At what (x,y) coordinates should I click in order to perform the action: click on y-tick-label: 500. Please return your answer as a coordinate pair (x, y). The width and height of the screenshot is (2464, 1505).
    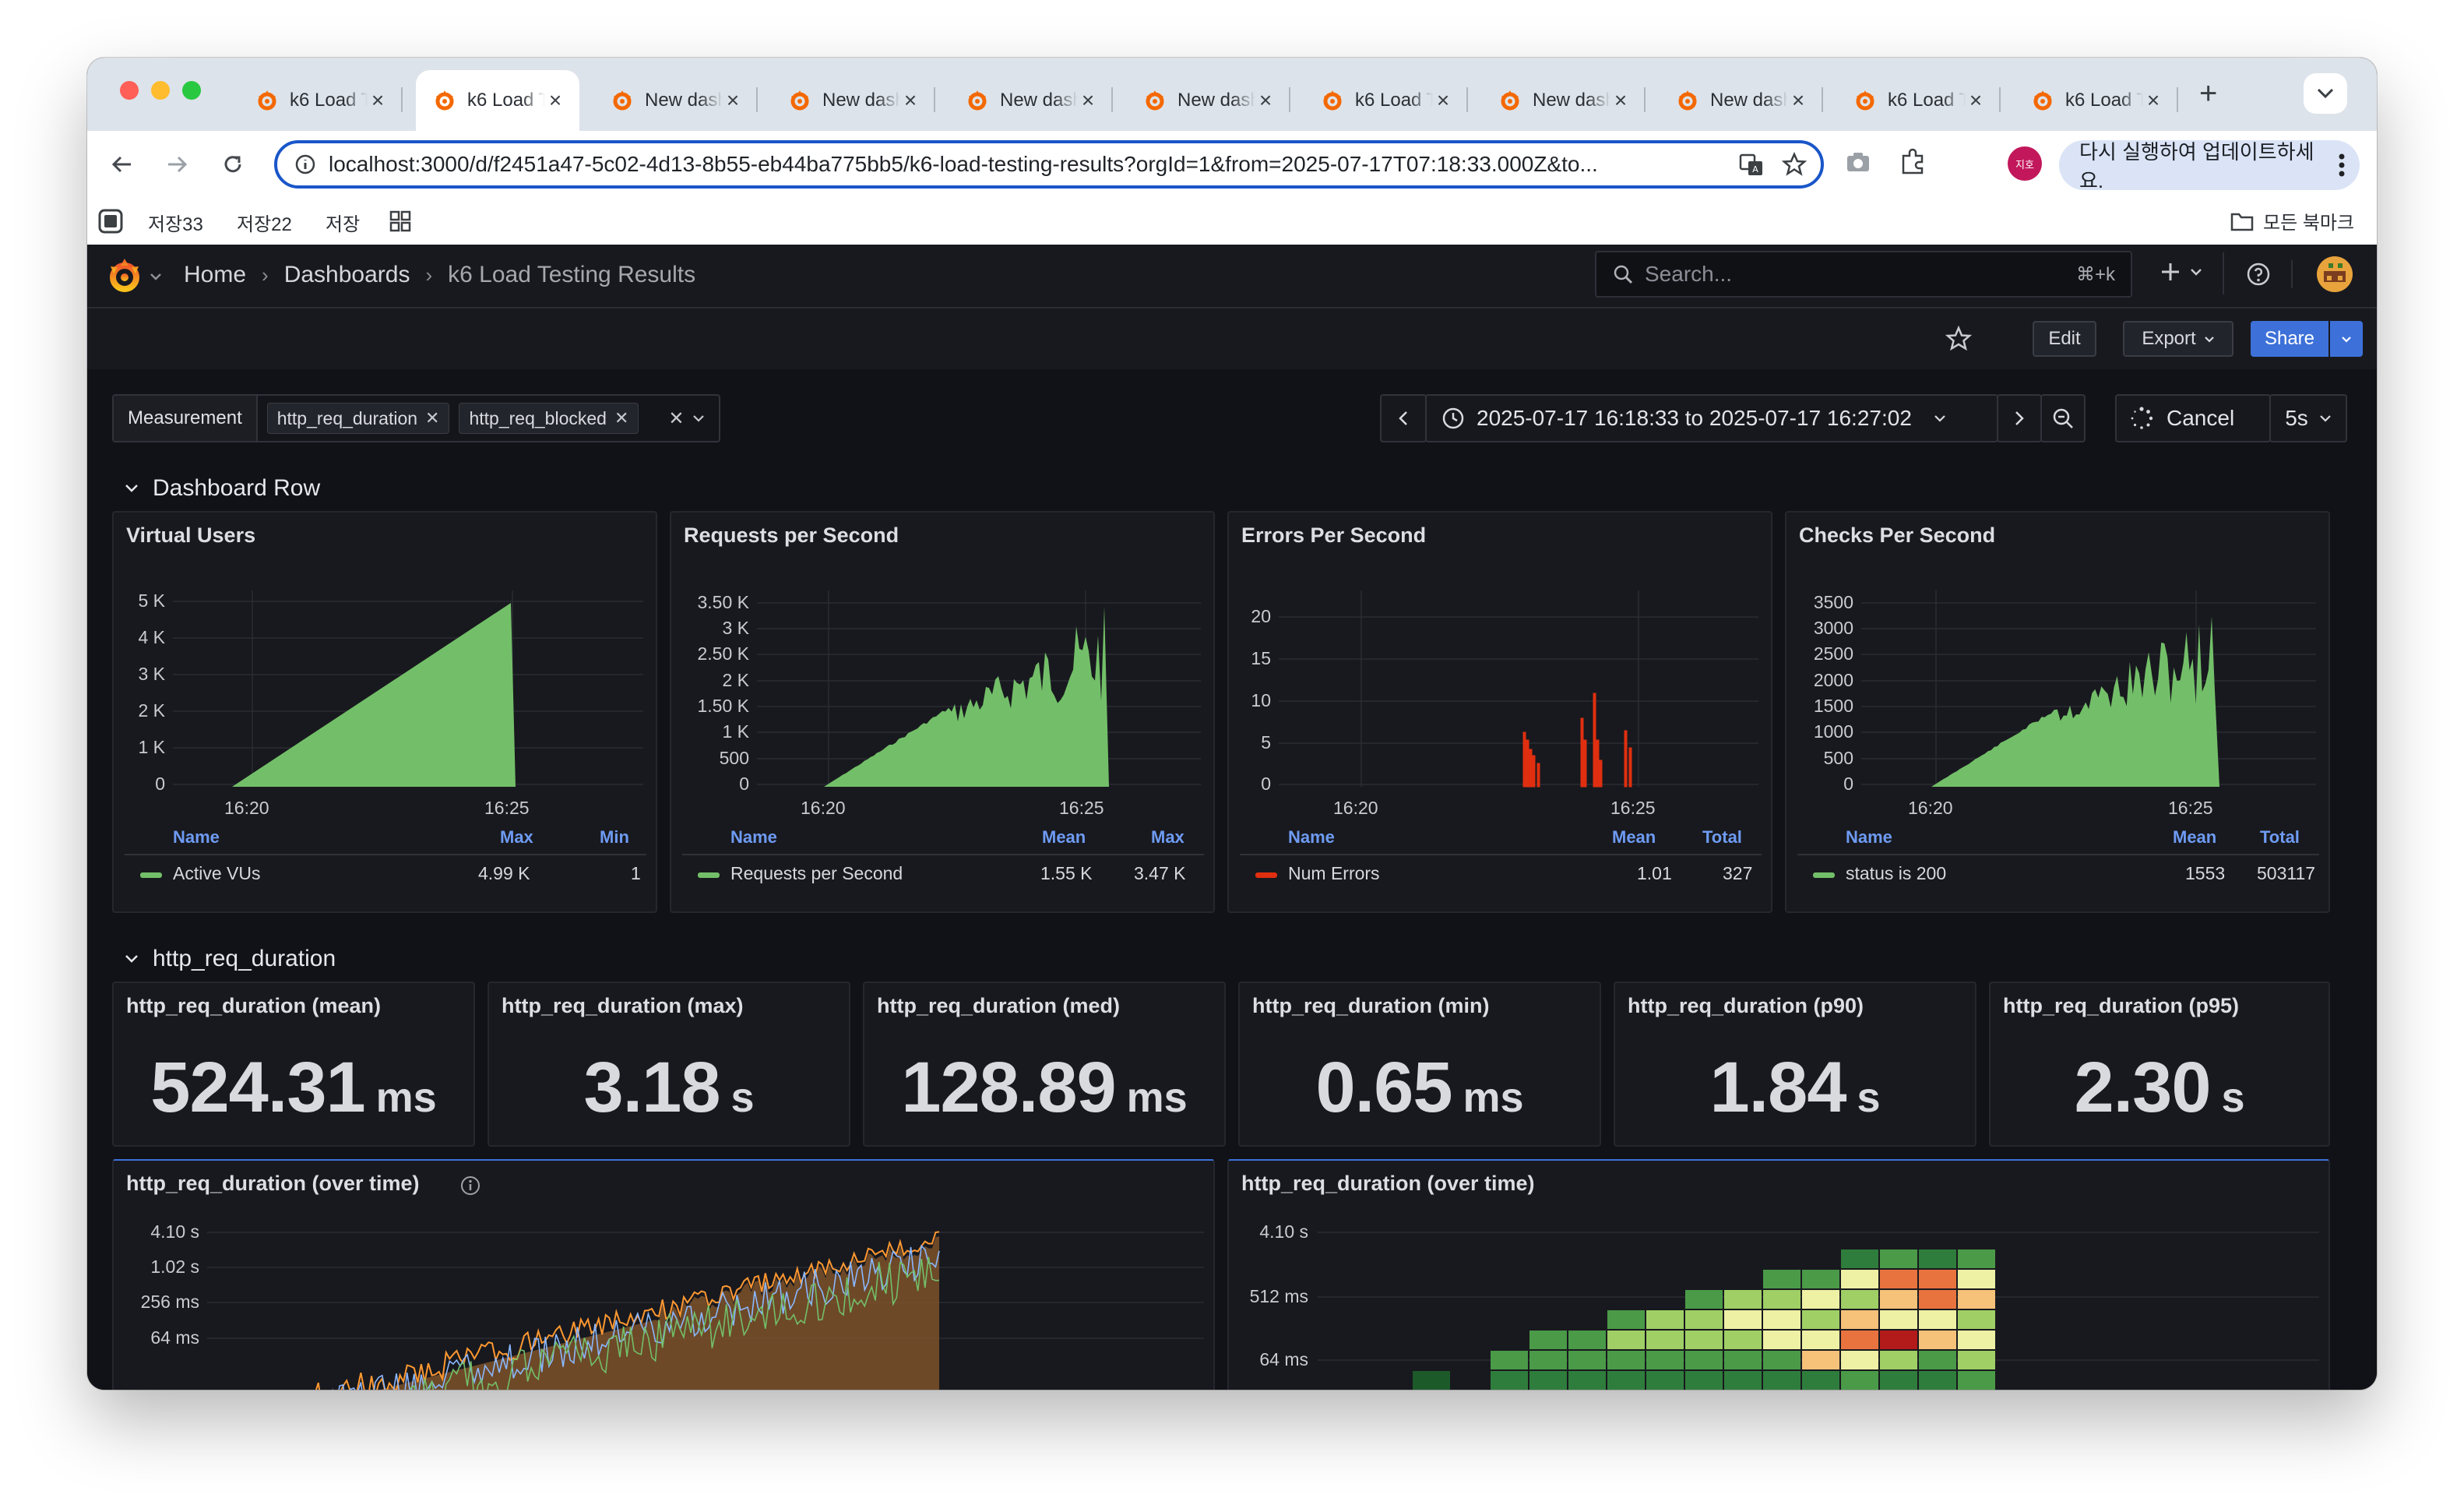
    Looking at the image, I should click on (734, 758).